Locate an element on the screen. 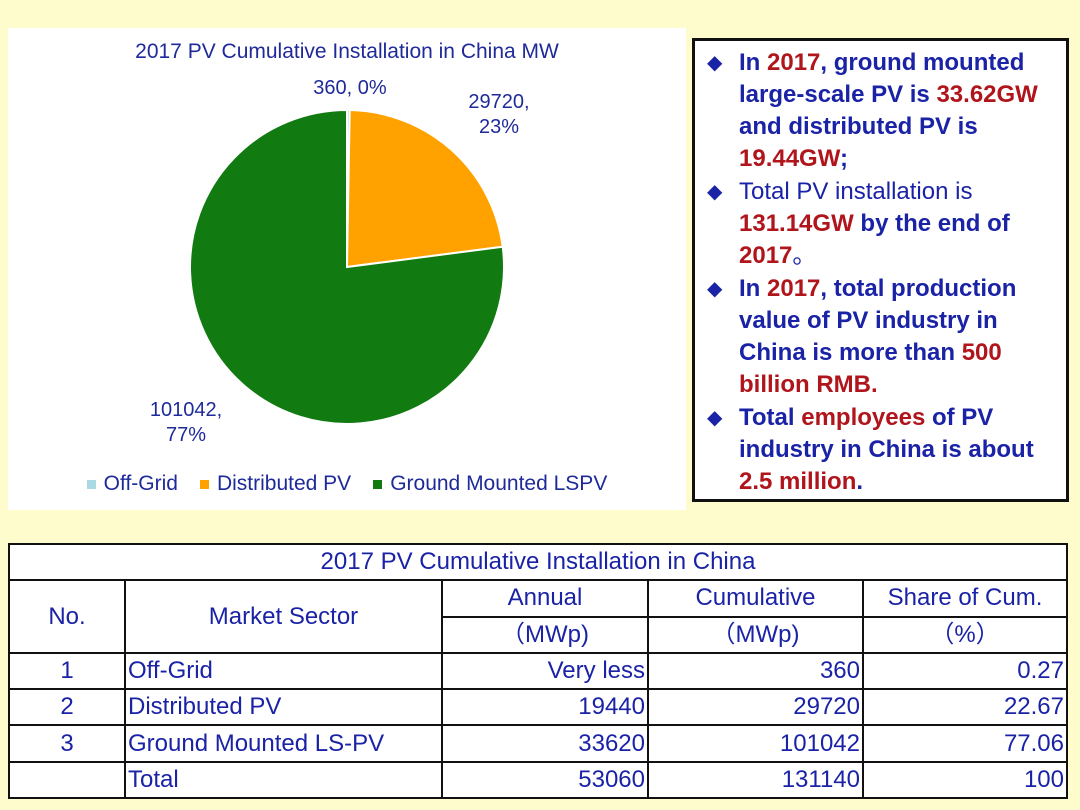  header-cell: No. is located at coordinates (67, 616).